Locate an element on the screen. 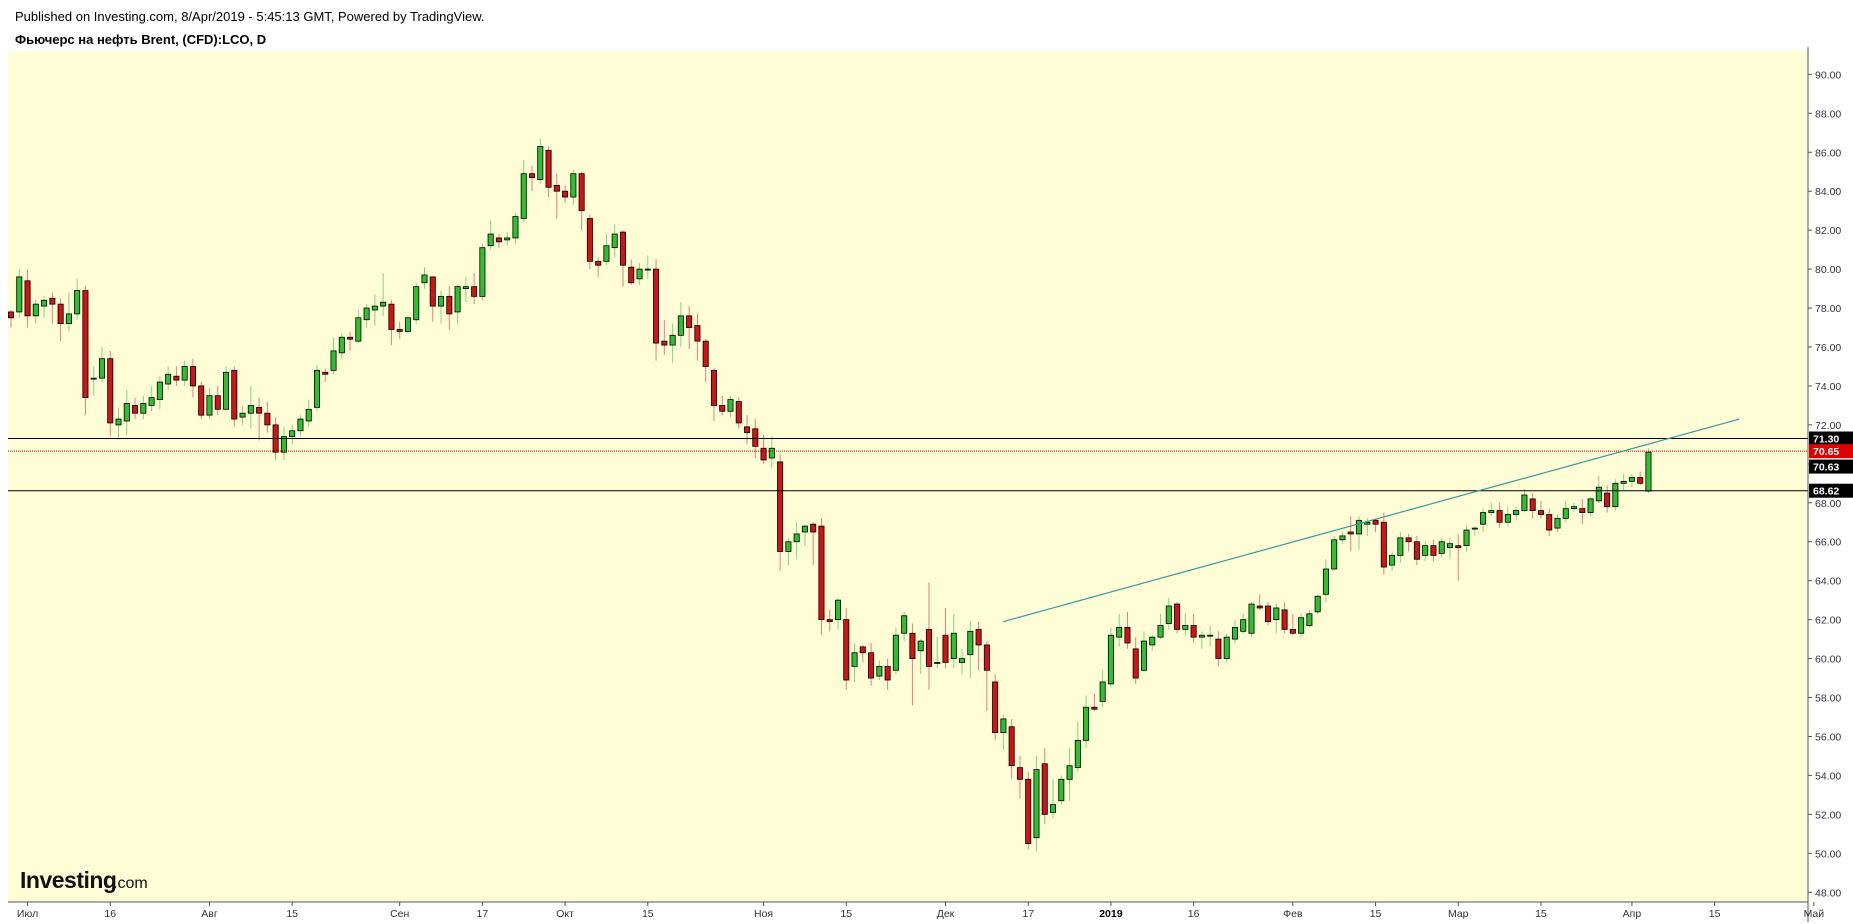 This screenshot has width=1853, height=924. price-tag: 71.30 is located at coordinates (1831, 438).